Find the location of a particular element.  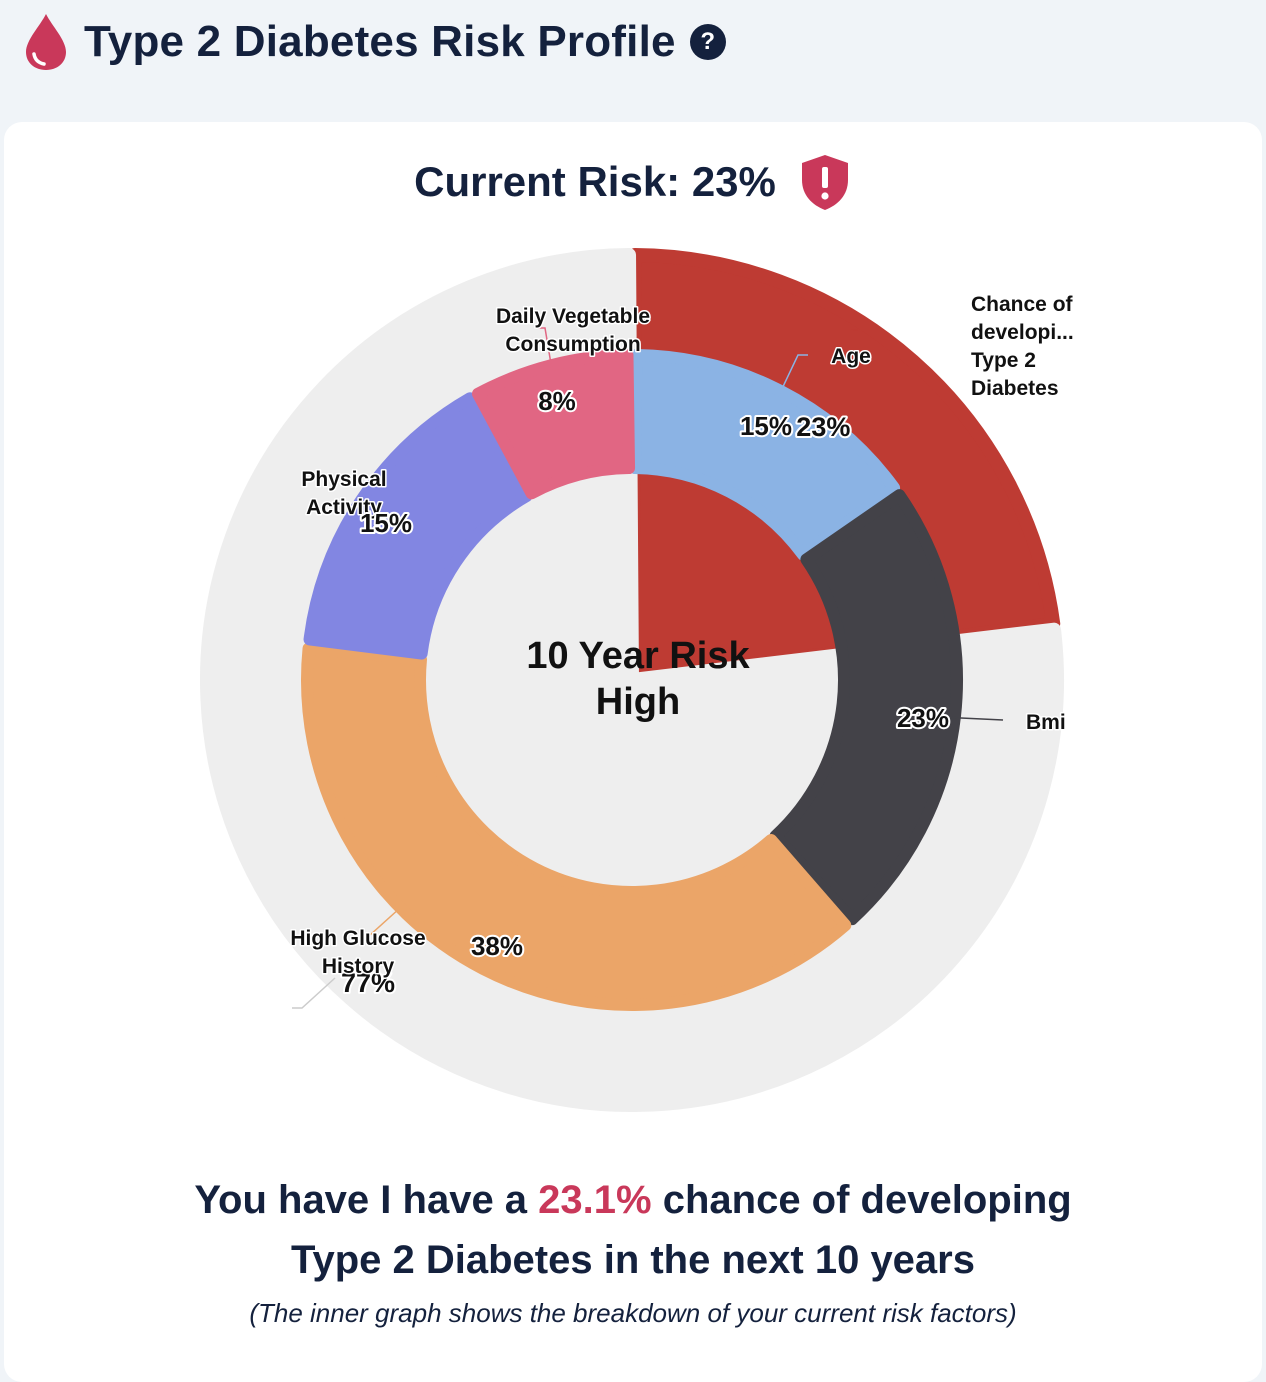

summary-highlight: 23.1% is located at coordinates (595, 1200).